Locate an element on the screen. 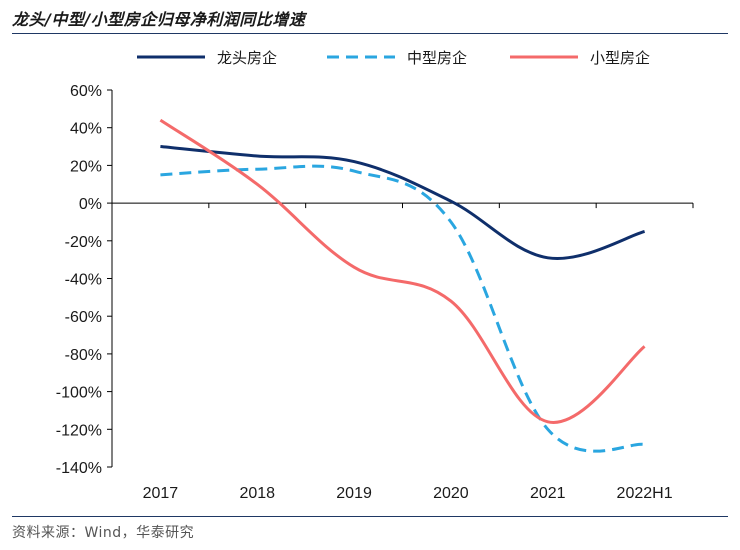 The width and height of the screenshot is (740, 550). y-tick-label: -140% is located at coordinates (79, 468).